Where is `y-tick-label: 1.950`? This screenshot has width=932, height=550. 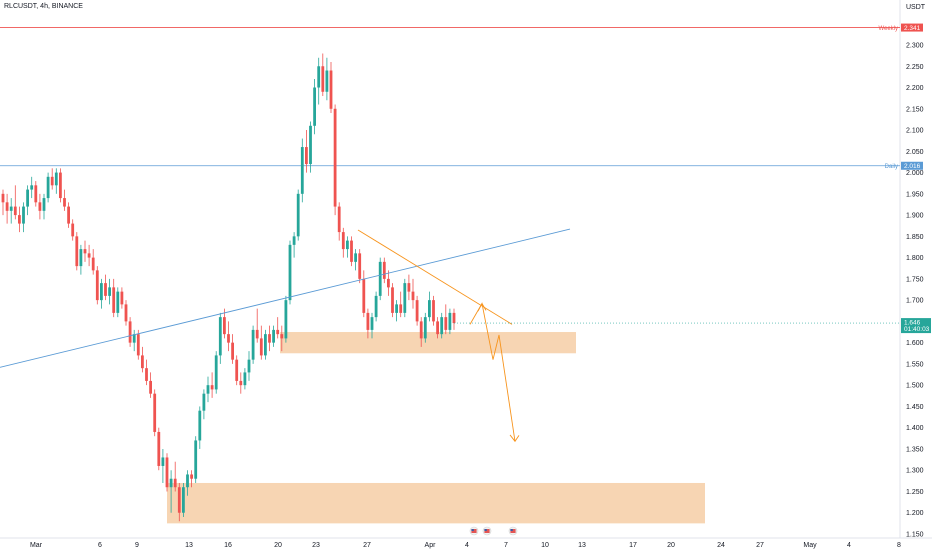
y-tick-label: 1.950 is located at coordinates (915, 194).